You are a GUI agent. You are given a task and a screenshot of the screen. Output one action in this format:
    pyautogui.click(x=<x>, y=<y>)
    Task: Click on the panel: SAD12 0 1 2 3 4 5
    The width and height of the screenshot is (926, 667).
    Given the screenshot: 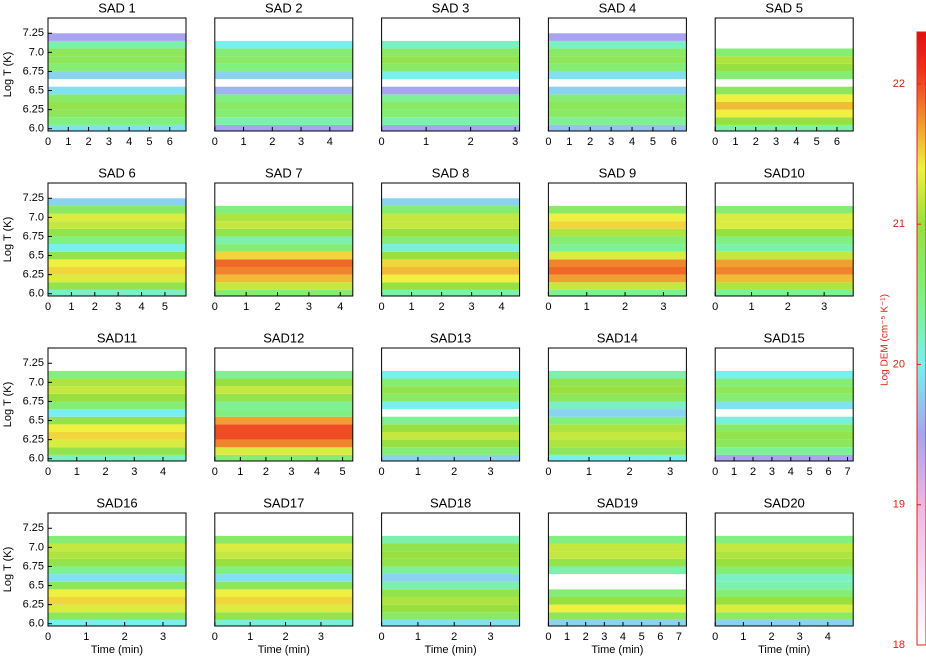 What is the action you would take?
    pyautogui.click(x=283, y=404)
    